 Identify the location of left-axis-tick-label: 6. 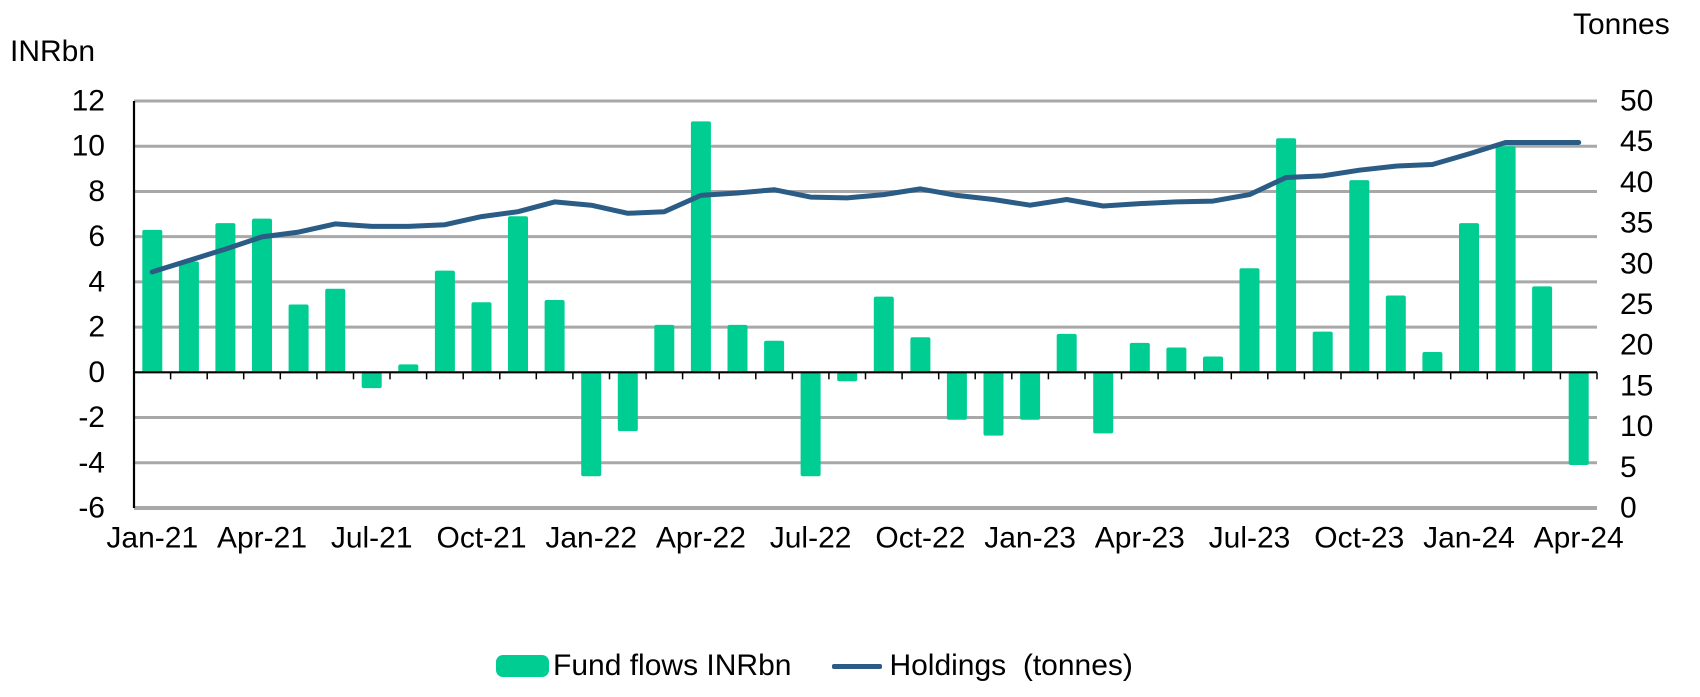
(96, 236).